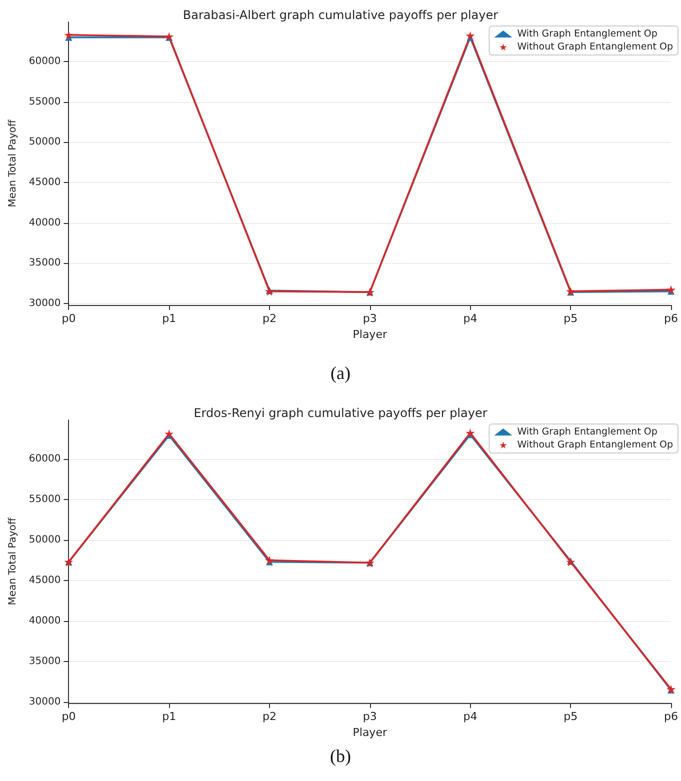 The width and height of the screenshot is (681, 781). Describe the element at coordinates (340, 15) in the screenshot. I see `chart-title: Barabasi-Albert graph cumulative payoffs per player` at that location.